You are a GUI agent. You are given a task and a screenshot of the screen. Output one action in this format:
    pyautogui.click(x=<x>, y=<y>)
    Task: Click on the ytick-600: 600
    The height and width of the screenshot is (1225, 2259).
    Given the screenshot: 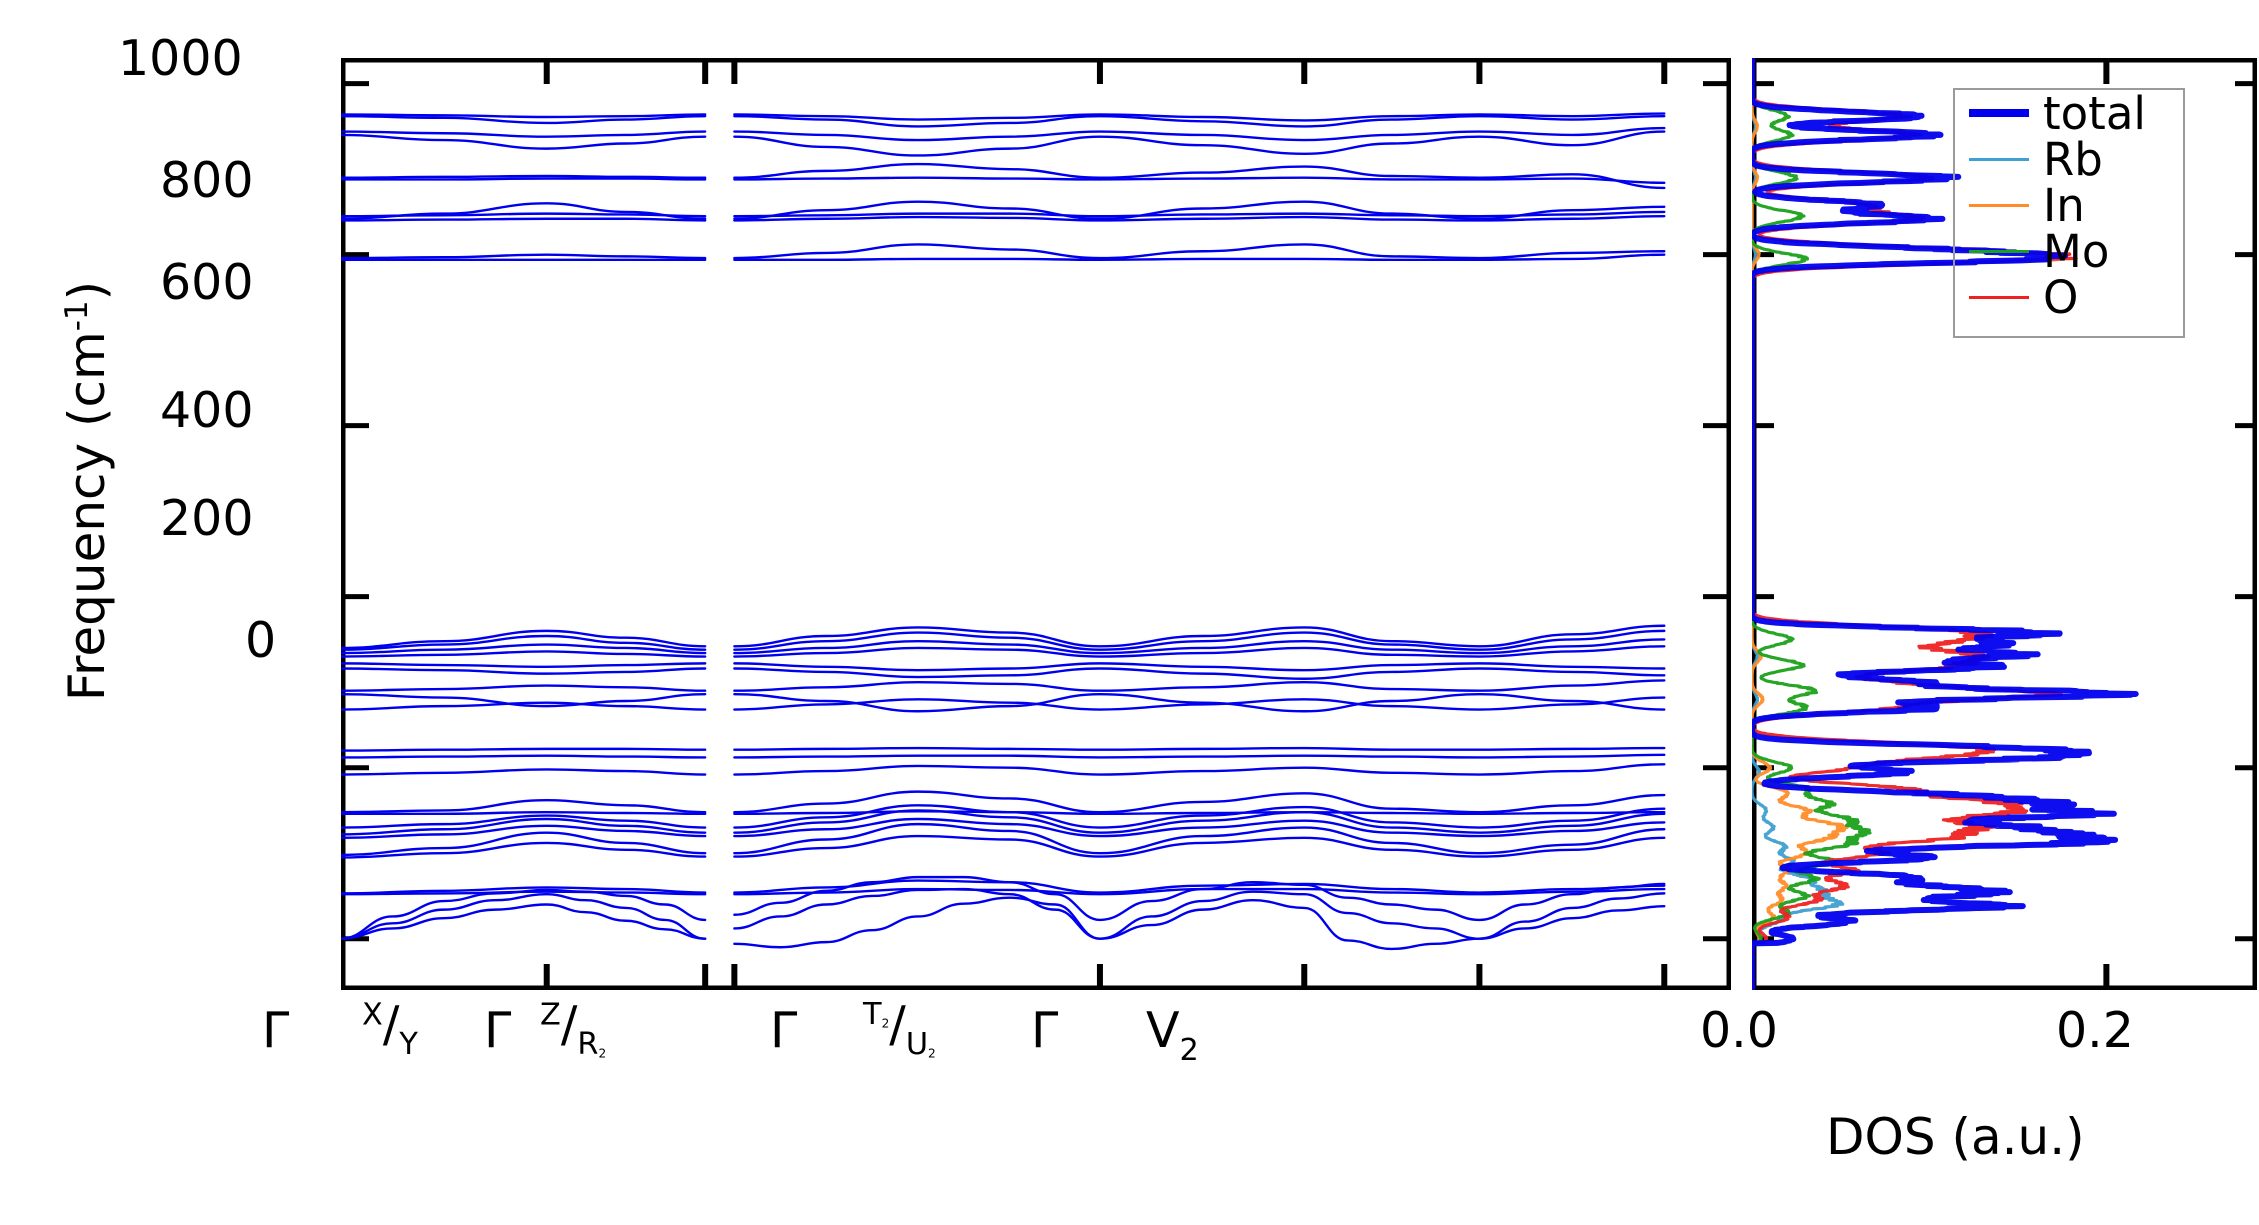 What is the action you would take?
    pyautogui.click(x=207, y=282)
    